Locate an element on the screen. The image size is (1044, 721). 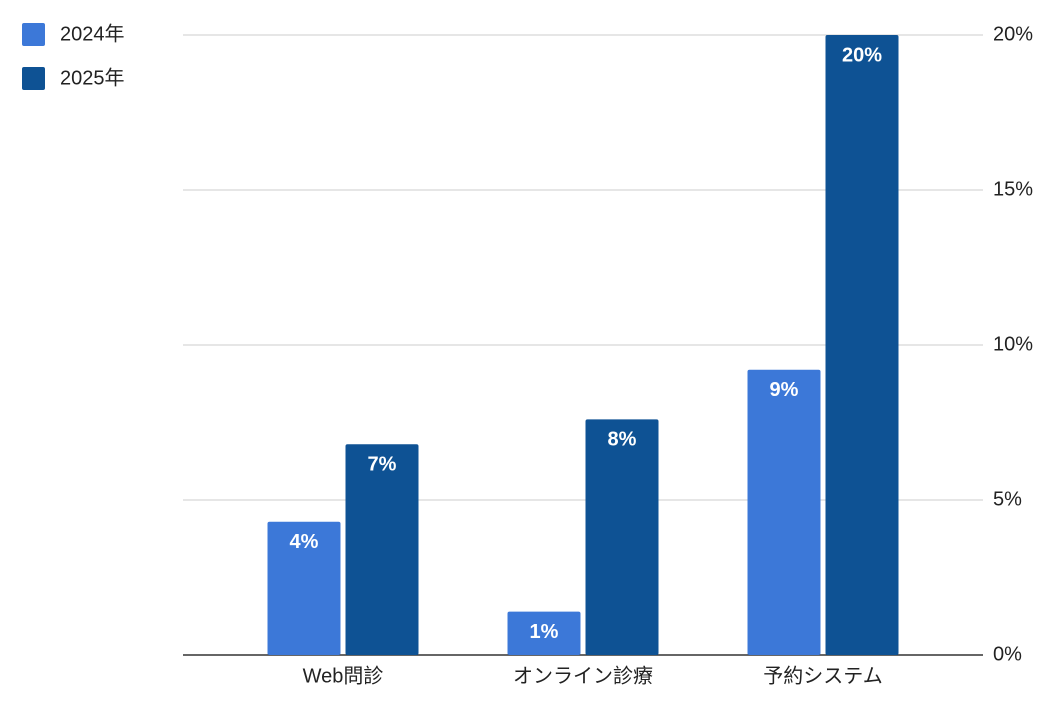
y-tick-label: 5% is located at coordinates (1007, 499).